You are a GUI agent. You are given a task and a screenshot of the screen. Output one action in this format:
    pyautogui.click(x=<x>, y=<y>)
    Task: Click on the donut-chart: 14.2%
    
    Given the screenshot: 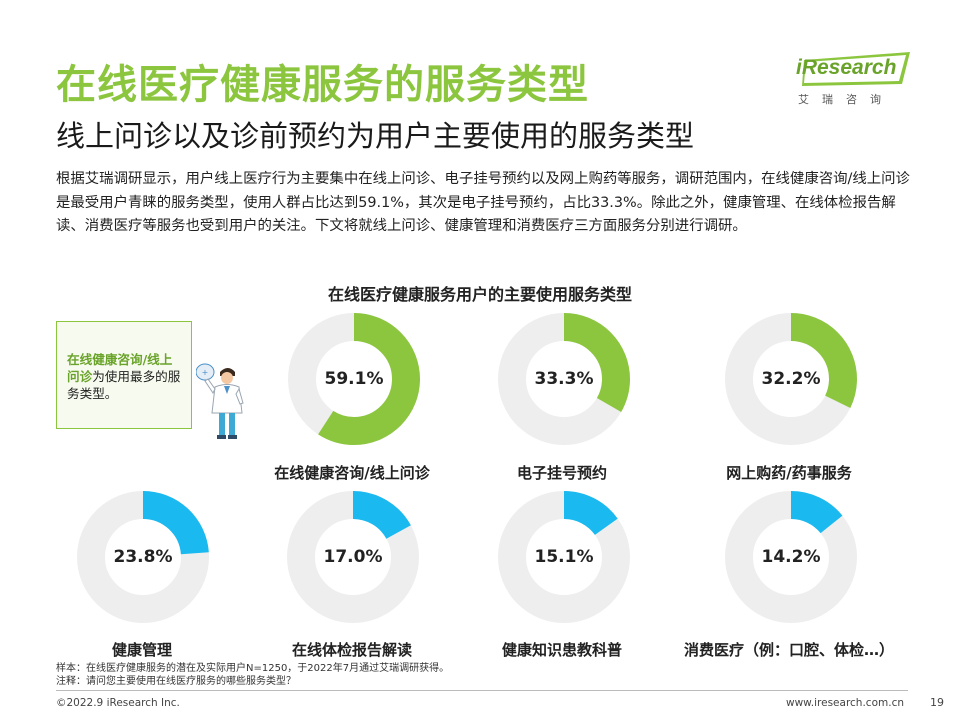 What is the action you would take?
    pyautogui.click(x=791, y=557)
    